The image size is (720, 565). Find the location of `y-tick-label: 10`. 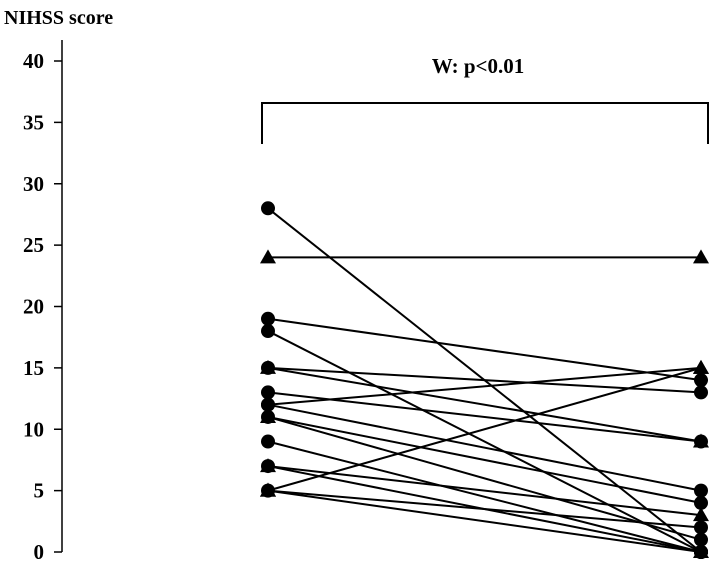

y-tick-label: 10 is located at coordinates (33, 429).